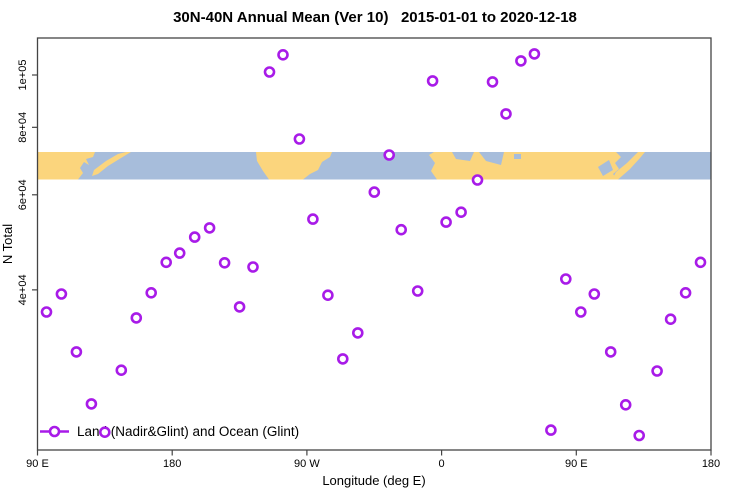 This screenshot has height=500, width=750. I want to click on land-africa-asia, so click(525, 166).